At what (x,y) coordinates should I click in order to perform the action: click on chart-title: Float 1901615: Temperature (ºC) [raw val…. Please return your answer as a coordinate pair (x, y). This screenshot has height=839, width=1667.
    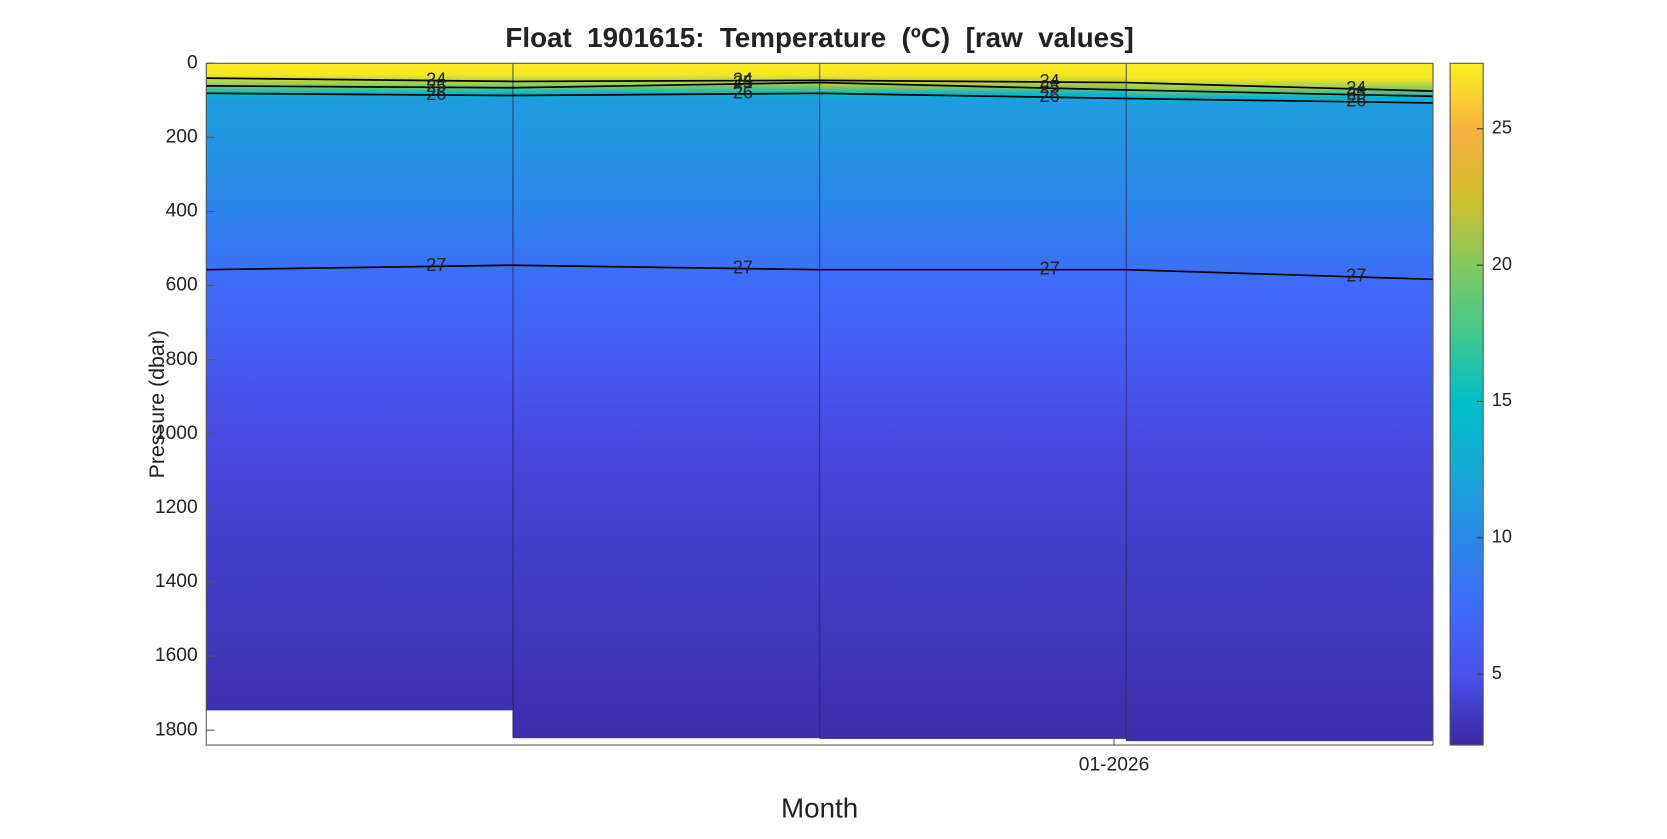
    Looking at the image, I should click on (819, 37).